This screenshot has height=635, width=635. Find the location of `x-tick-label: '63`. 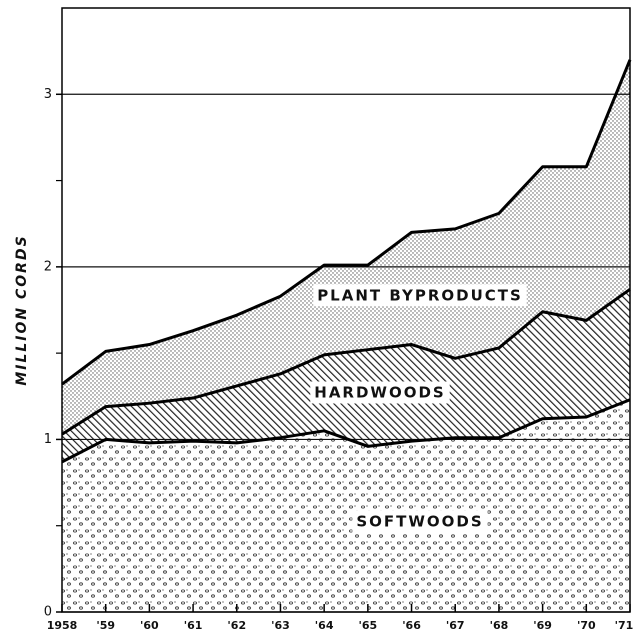

x-tick-label: '63 is located at coordinates (280, 625).